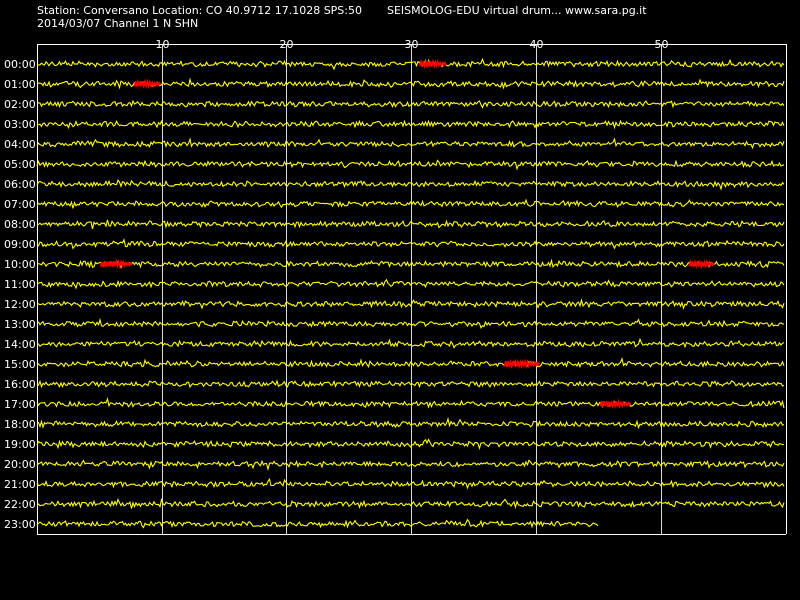 This screenshot has height=600, width=800. Describe the element at coordinates (410, 465) in the screenshot. I see `trace-2000` at that location.